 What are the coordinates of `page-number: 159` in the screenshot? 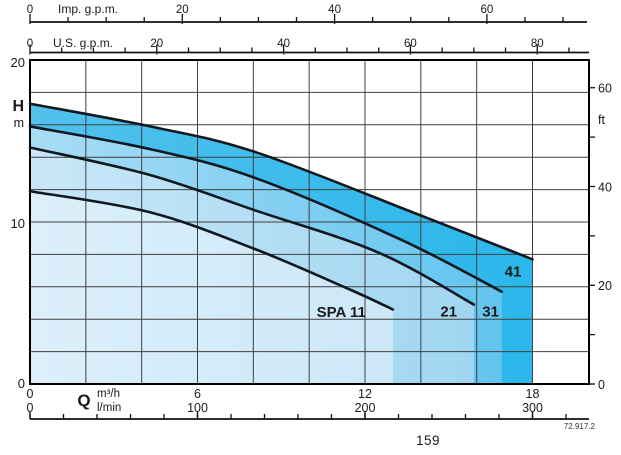 It's located at (428, 440).